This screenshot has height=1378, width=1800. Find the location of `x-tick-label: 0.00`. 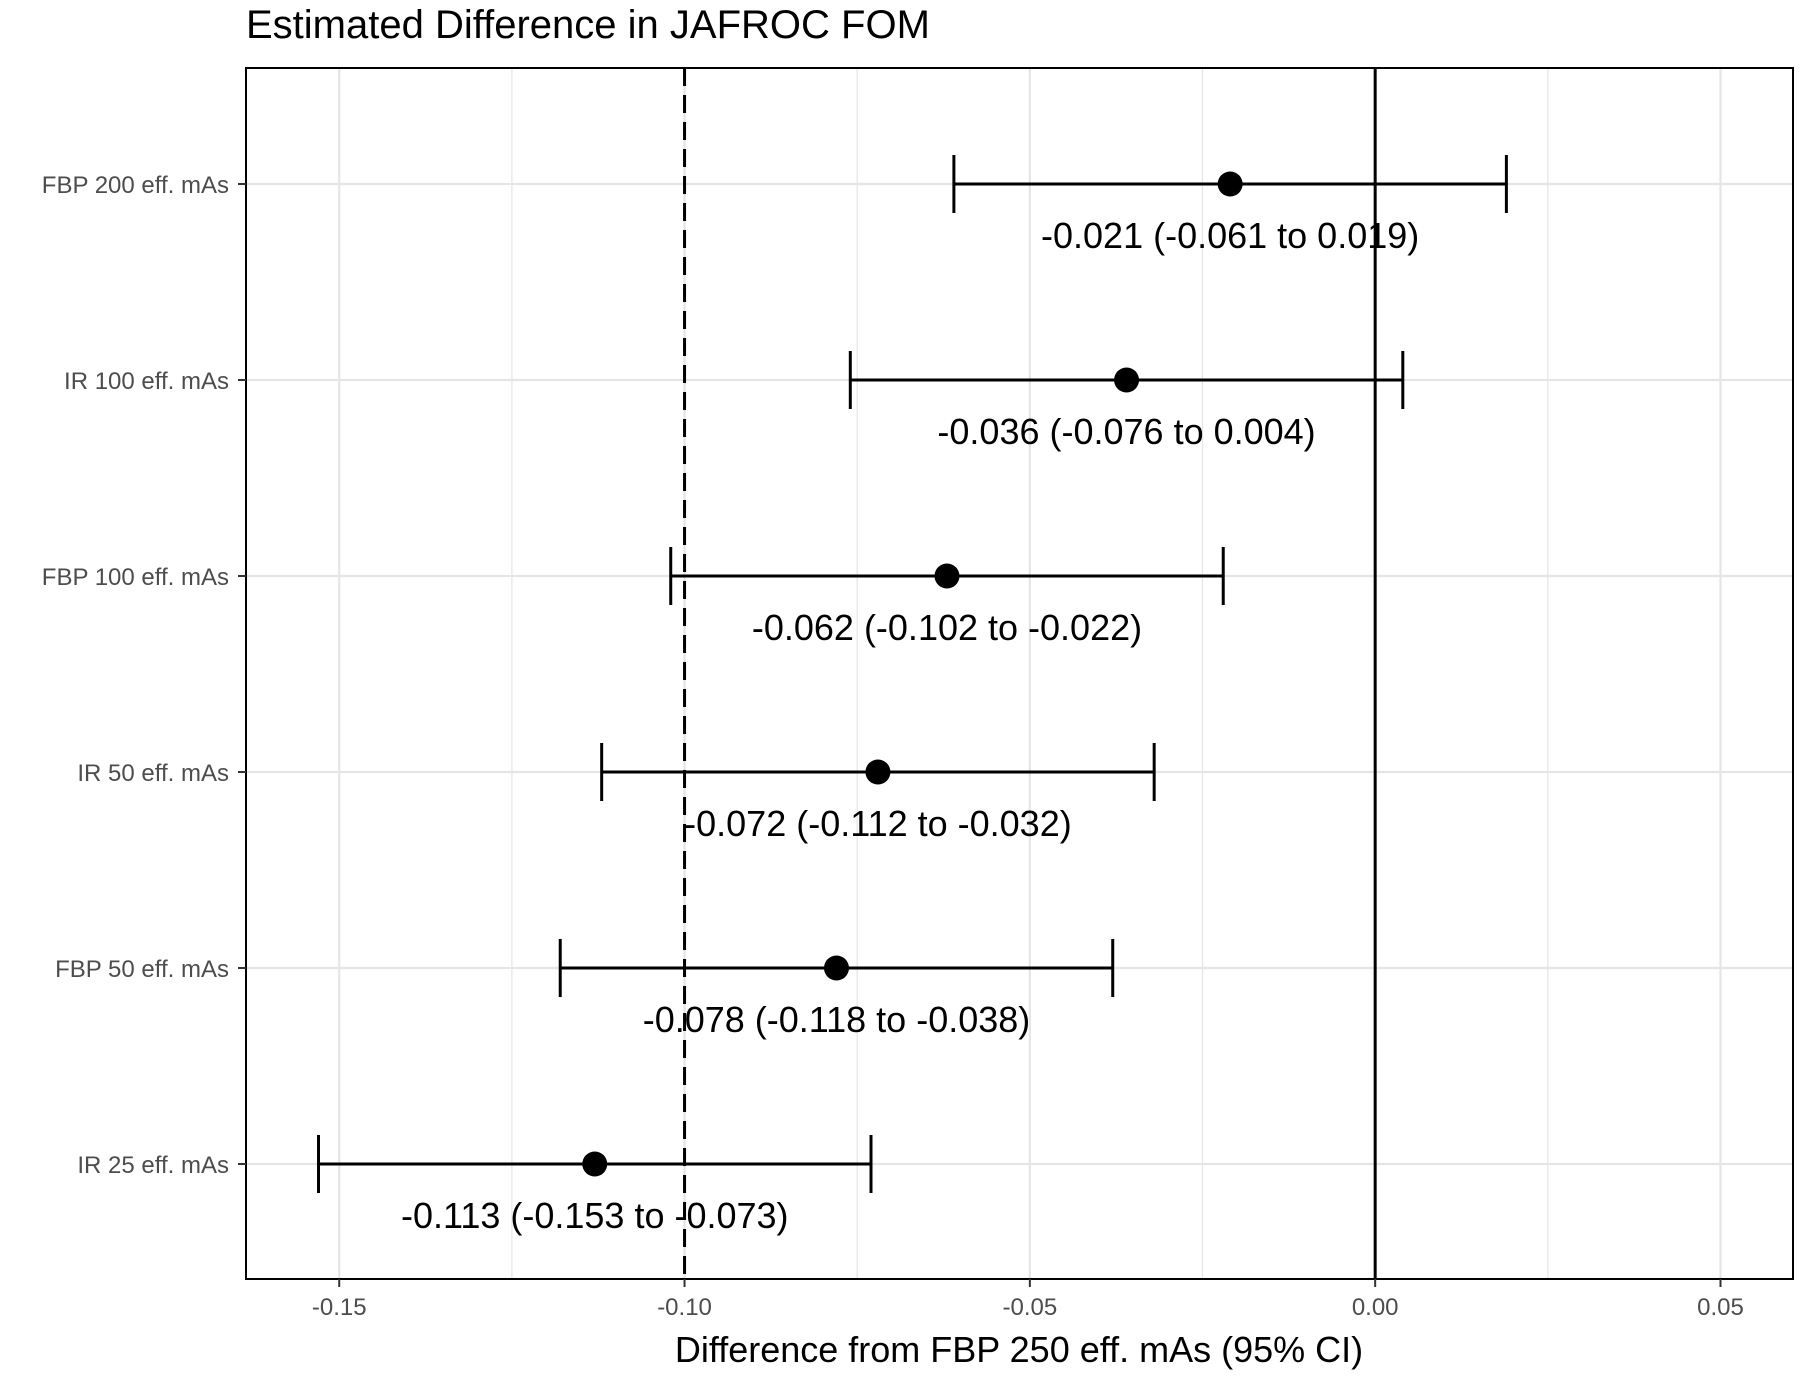

x-tick-label: 0.00 is located at coordinates (1375, 1307).